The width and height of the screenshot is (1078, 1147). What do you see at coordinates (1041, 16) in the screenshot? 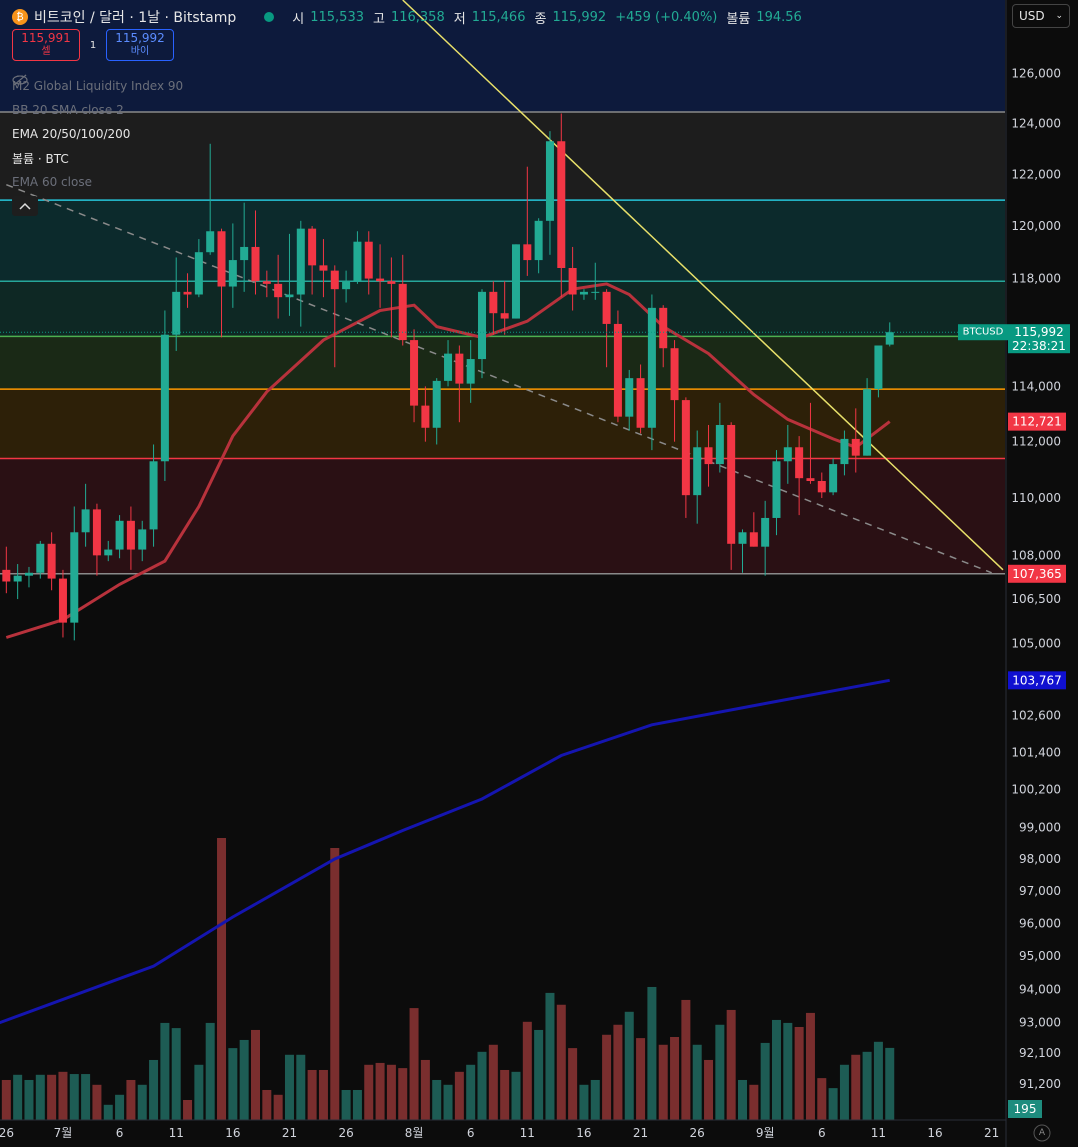
I see `currency-select: USD ⌄` at bounding box center [1041, 16].